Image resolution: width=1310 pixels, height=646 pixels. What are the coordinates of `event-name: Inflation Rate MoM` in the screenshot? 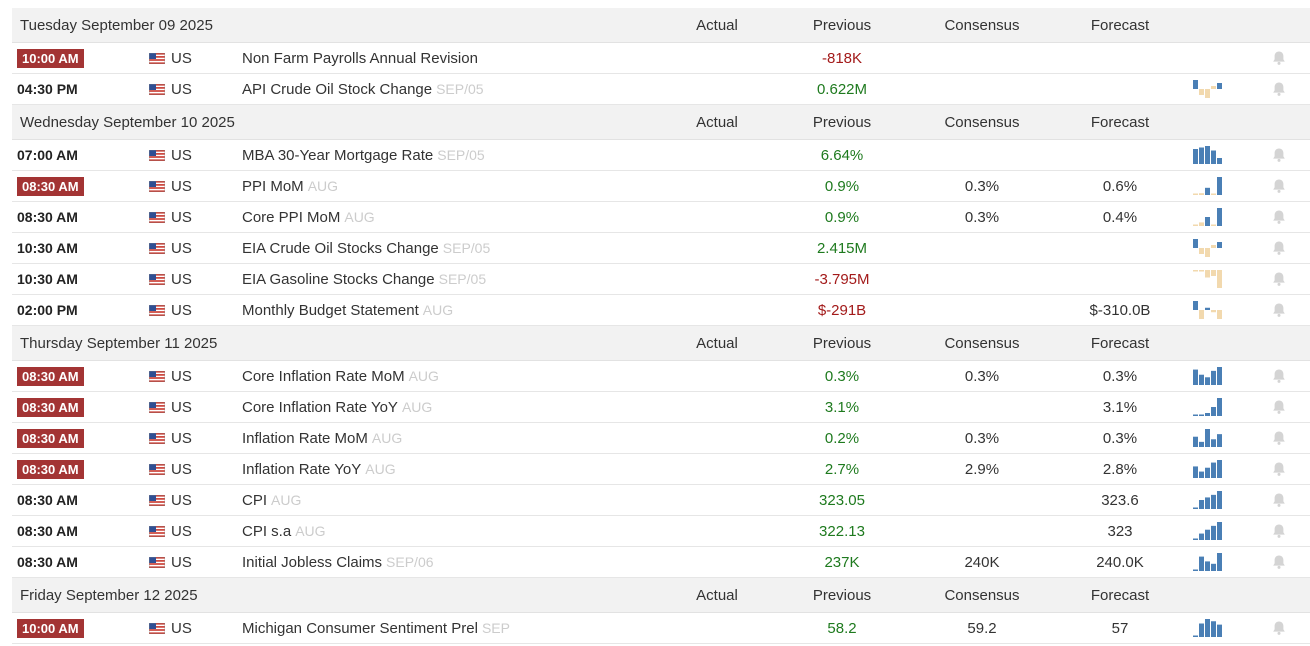 It's located at (305, 438).